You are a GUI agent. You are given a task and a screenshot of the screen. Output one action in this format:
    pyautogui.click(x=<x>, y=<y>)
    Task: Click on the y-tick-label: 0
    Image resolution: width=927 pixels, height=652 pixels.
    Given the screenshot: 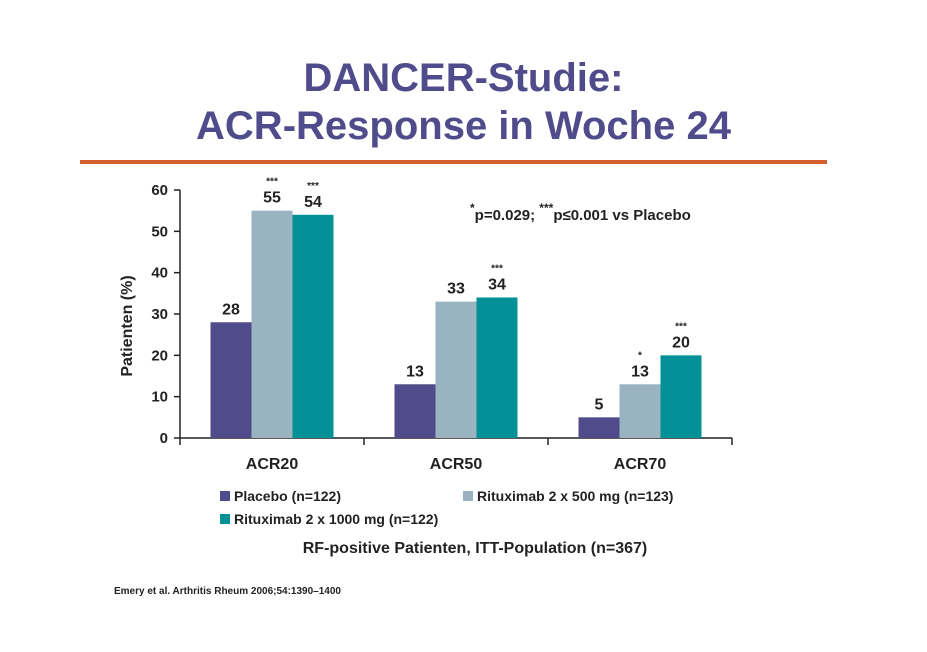 What is the action you would take?
    pyautogui.click(x=164, y=438)
    